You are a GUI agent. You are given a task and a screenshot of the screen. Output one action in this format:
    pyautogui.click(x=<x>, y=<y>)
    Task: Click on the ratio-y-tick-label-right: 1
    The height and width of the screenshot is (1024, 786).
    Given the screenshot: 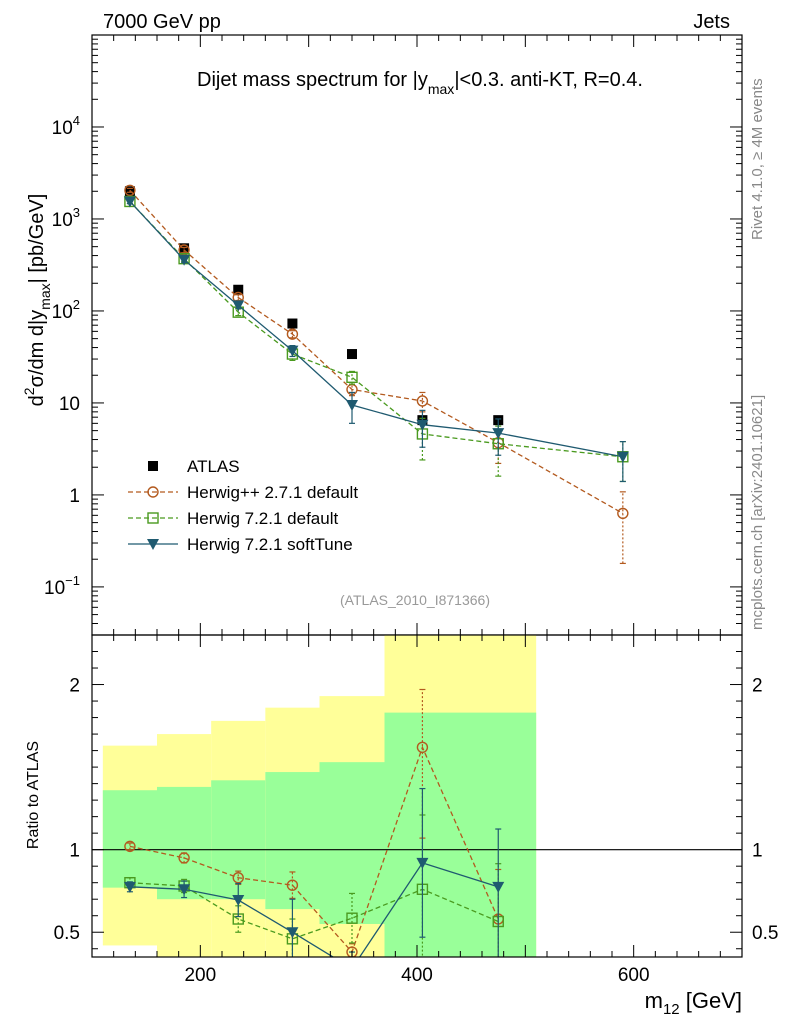 What is the action you would take?
    pyautogui.click(x=757, y=851)
    